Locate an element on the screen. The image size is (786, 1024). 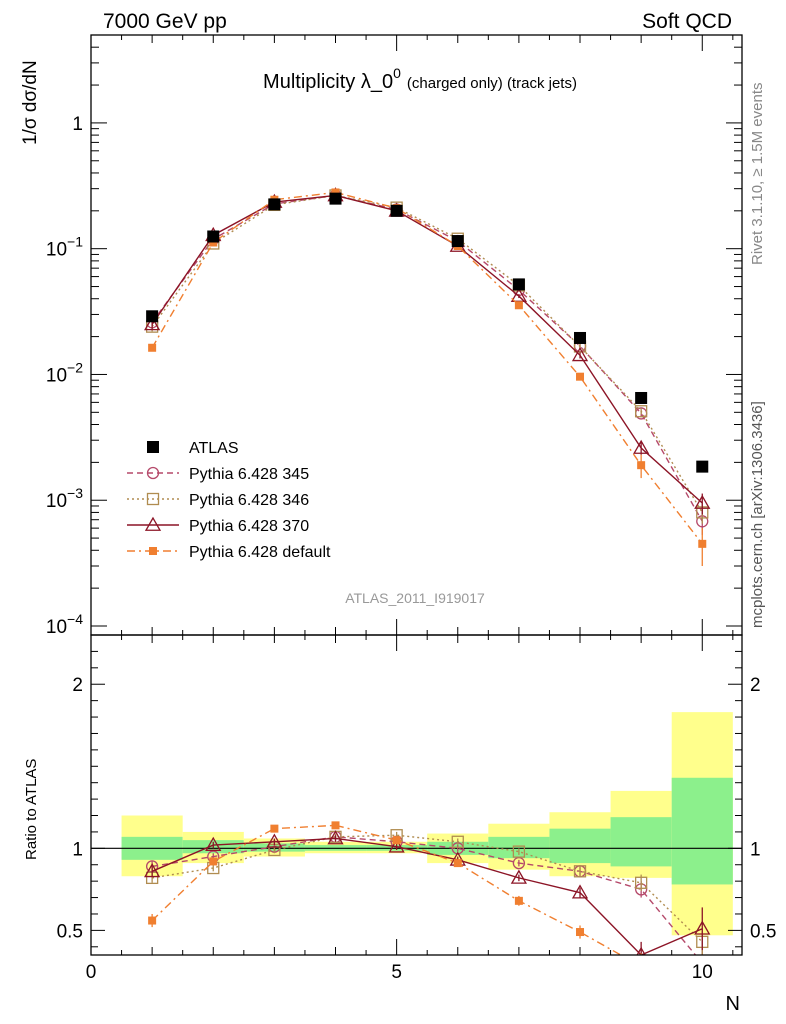
title-main: Multiplicity λ_0 is located at coordinates (328, 82).